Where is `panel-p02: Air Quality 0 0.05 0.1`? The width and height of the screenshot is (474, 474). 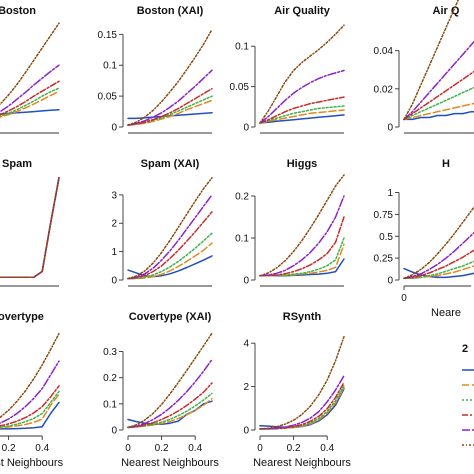
panel-p02: Air Quality 0 0.05 0.1 is located at coordinates (287, 69).